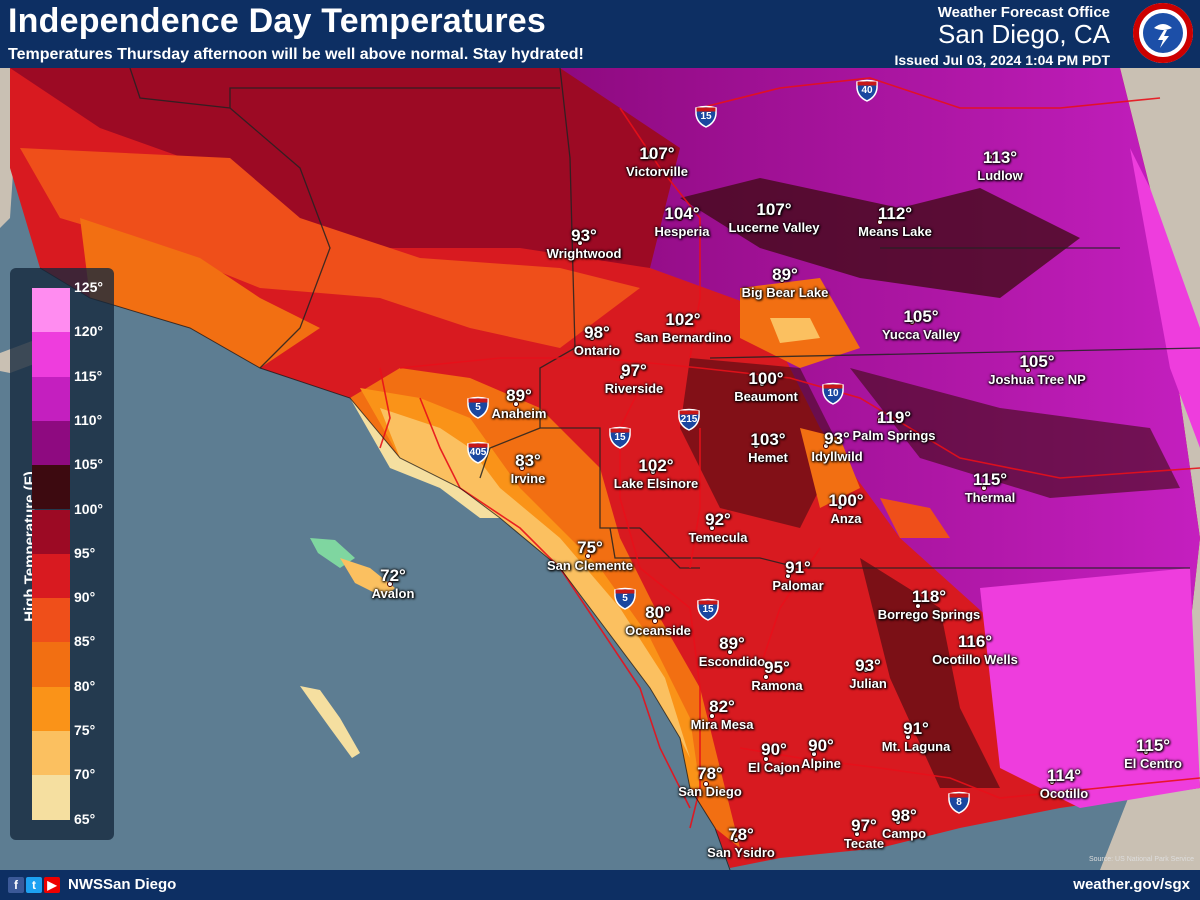 The image size is (1200, 900). Describe the element at coordinates (990, 487) in the screenshot. I see `city-label: 115° Thermal` at that location.